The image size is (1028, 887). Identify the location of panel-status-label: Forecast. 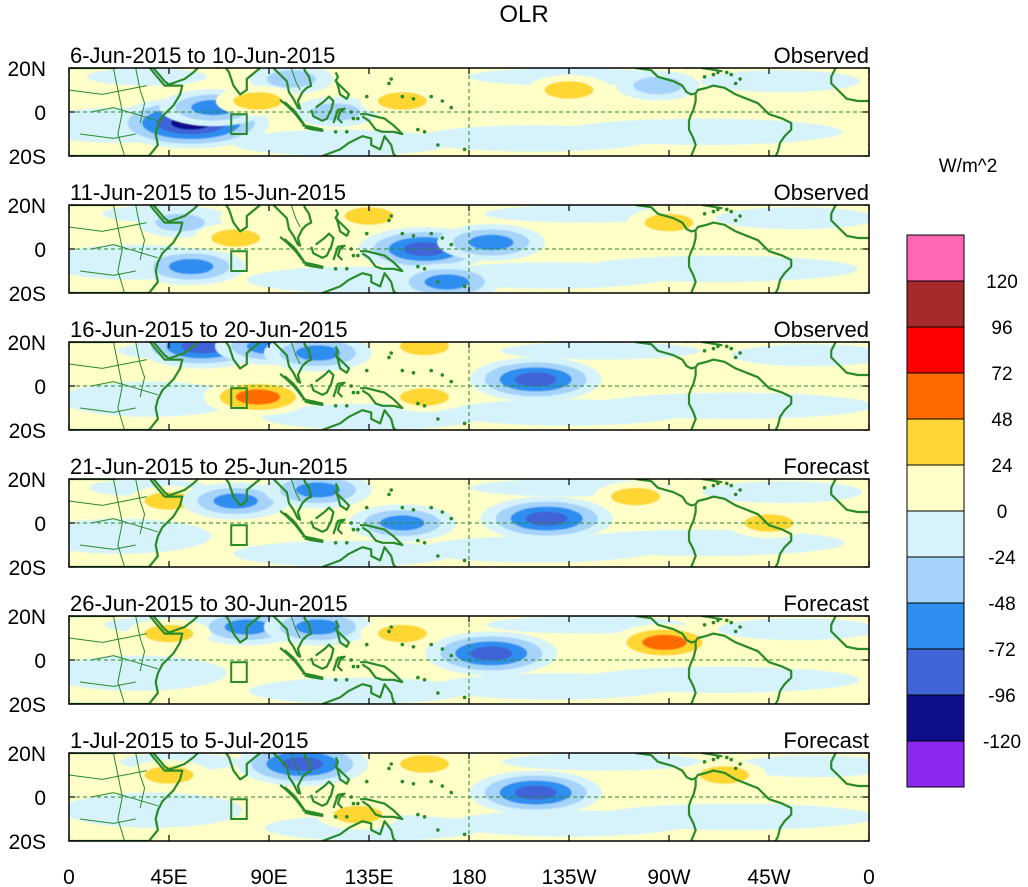
(826, 740).